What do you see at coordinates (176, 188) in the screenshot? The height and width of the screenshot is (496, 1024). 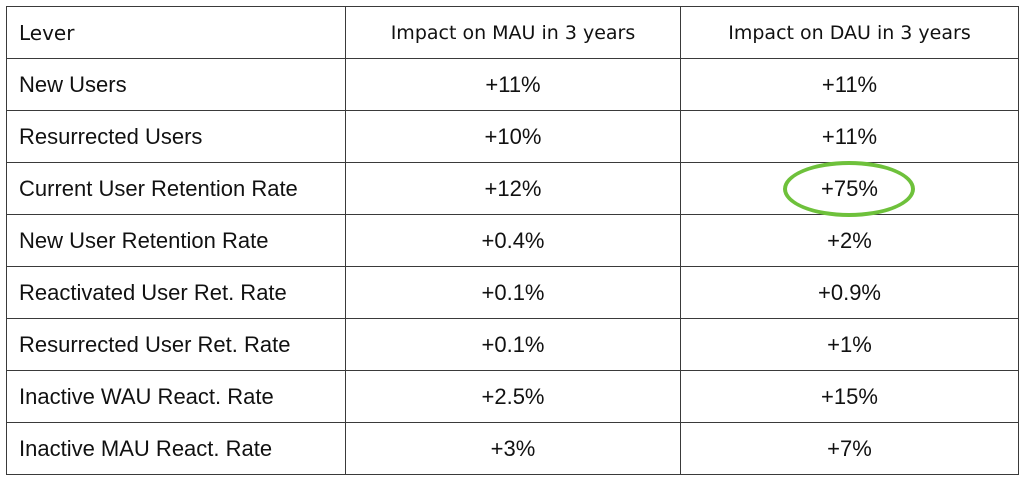 I see `lever-cell: Current User Retention Rate` at bounding box center [176, 188].